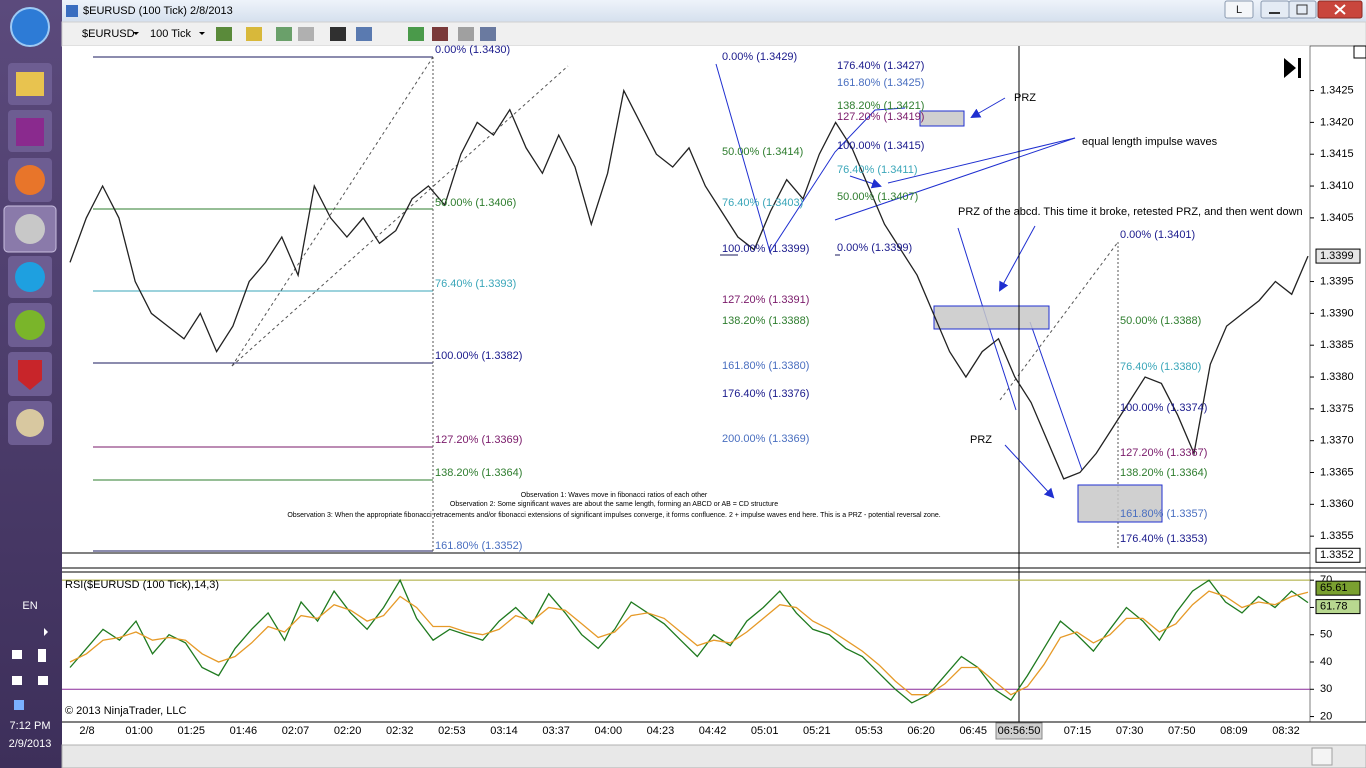 The height and width of the screenshot is (768, 1366). Describe the element at coordinates (1163, 514) in the screenshot. I see `fib-label: 161.80% (1.3357)` at that location.